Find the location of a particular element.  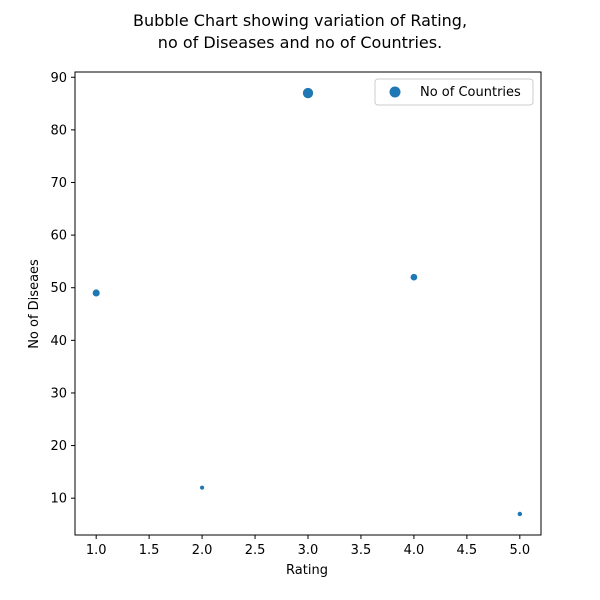

y-tick-label: 20 is located at coordinates (58, 446).